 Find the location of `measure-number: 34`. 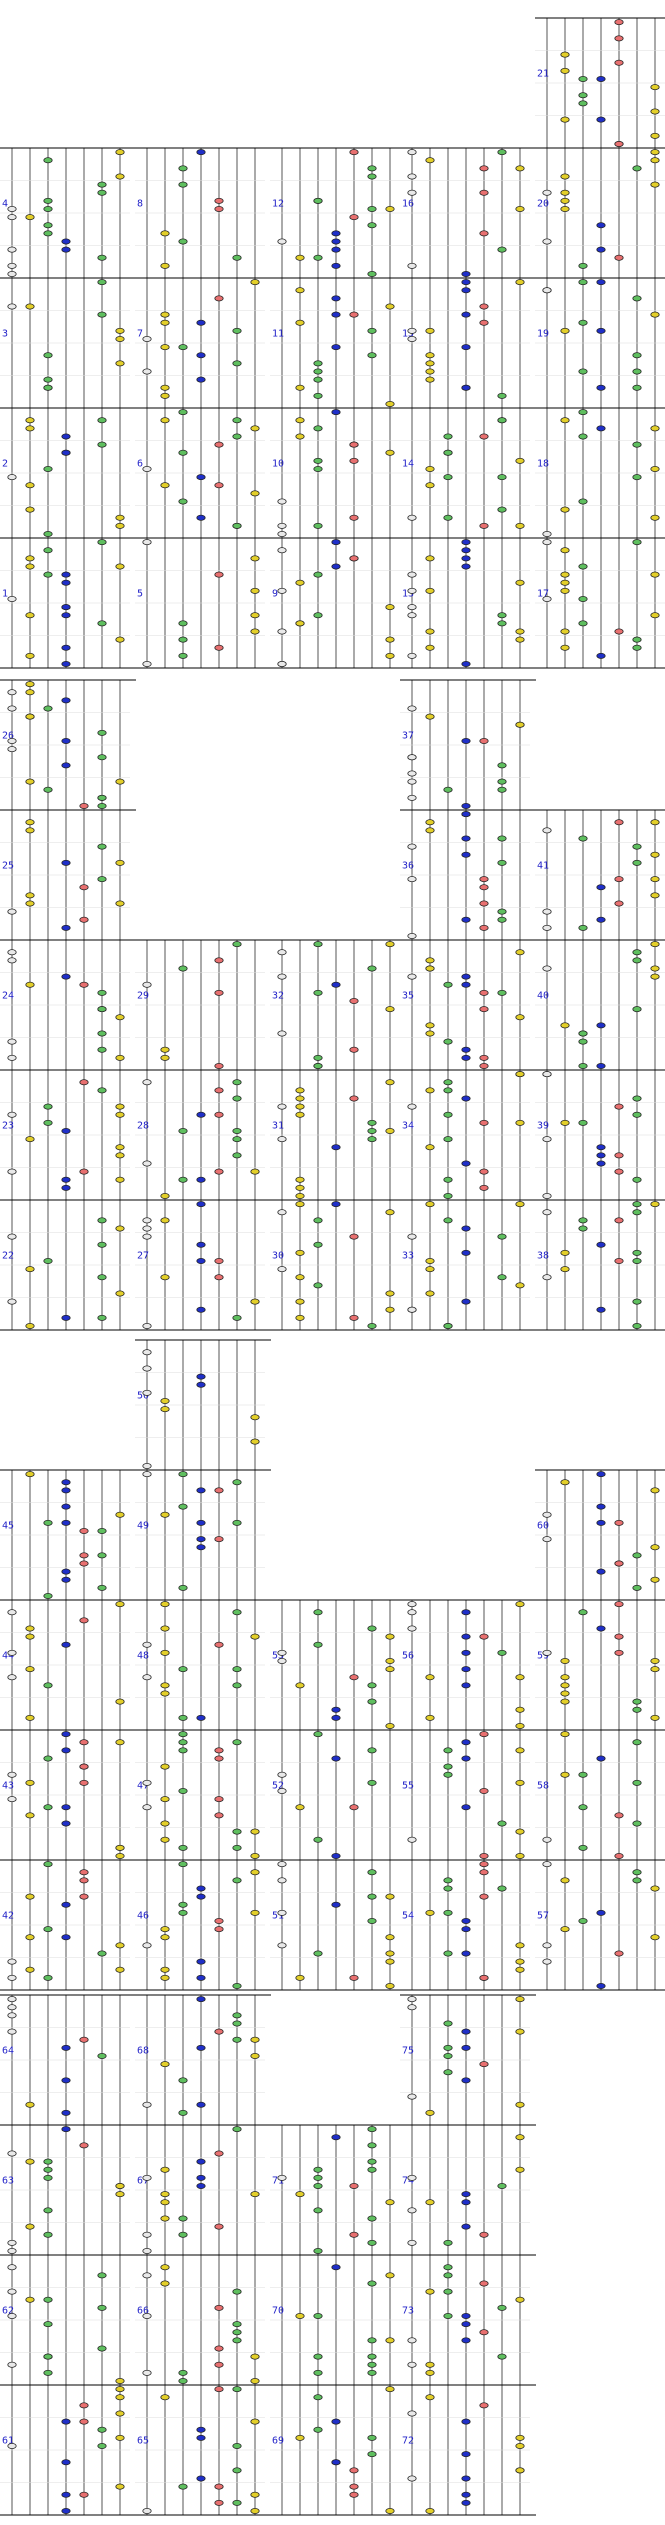

measure-number: 34 is located at coordinates (408, 1126).